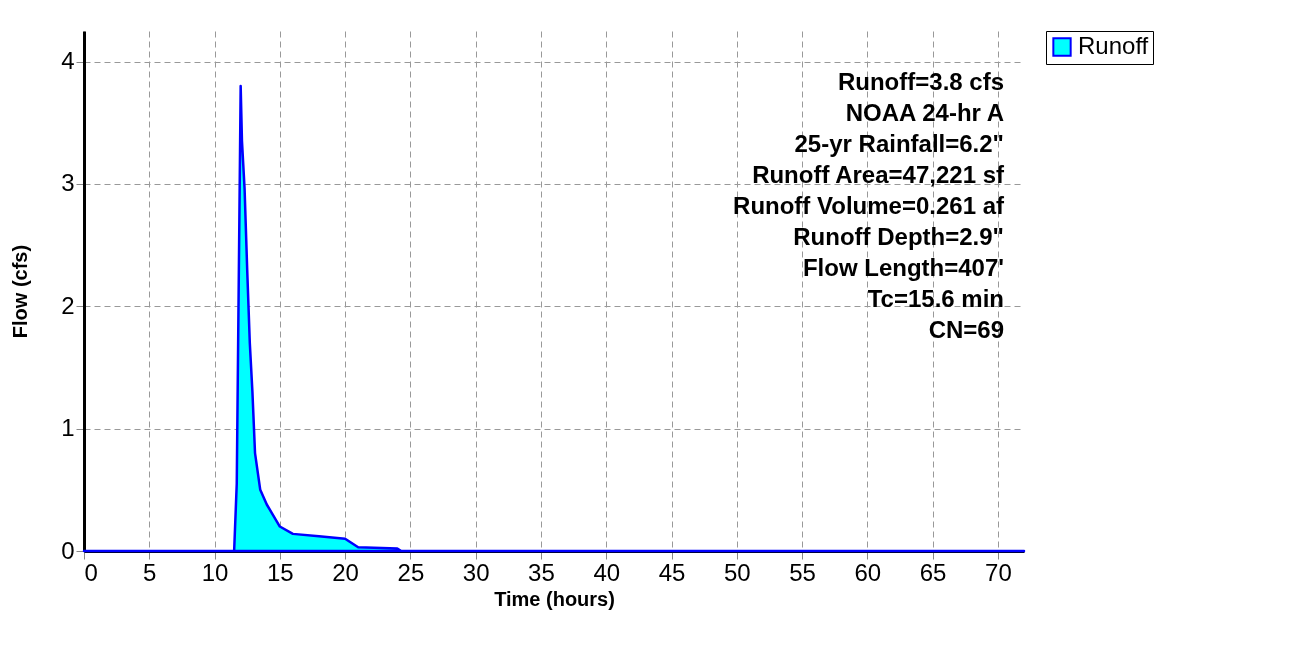  What do you see at coordinates (903, 267) in the screenshot?
I see `annotation: Flow Length=407'` at bounding box center [903, 267].